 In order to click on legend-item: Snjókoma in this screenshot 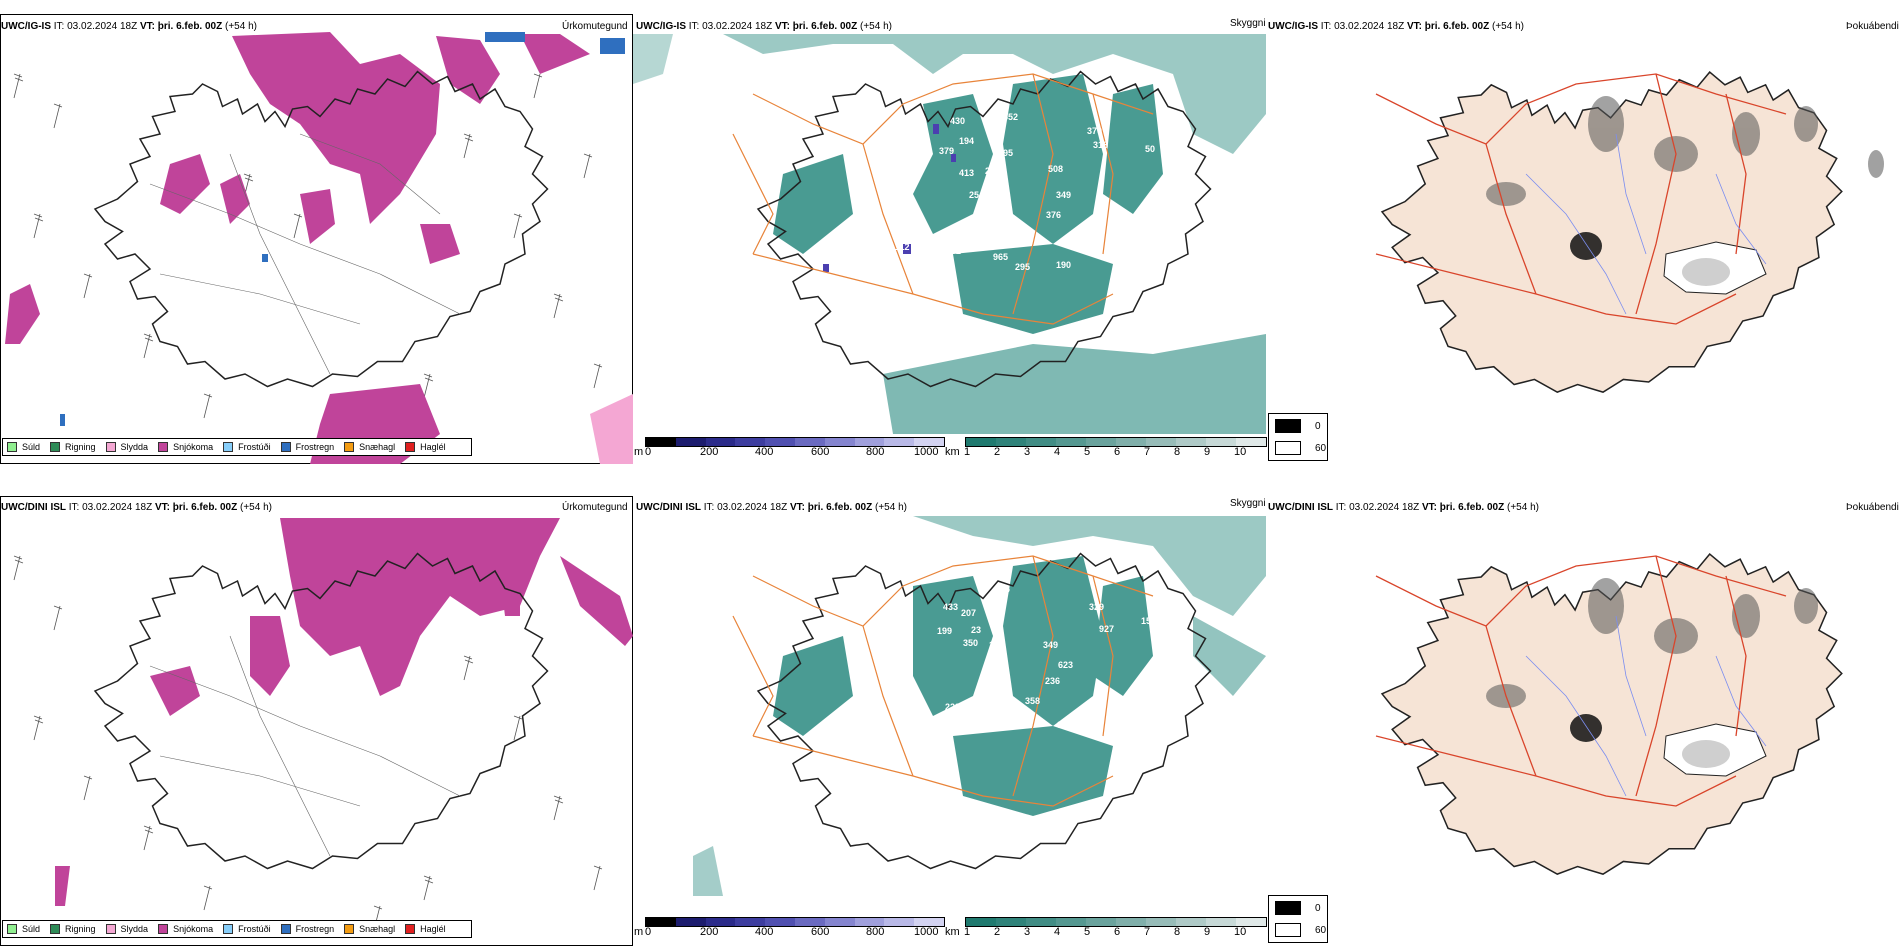, I will do `click(185, 447)`.